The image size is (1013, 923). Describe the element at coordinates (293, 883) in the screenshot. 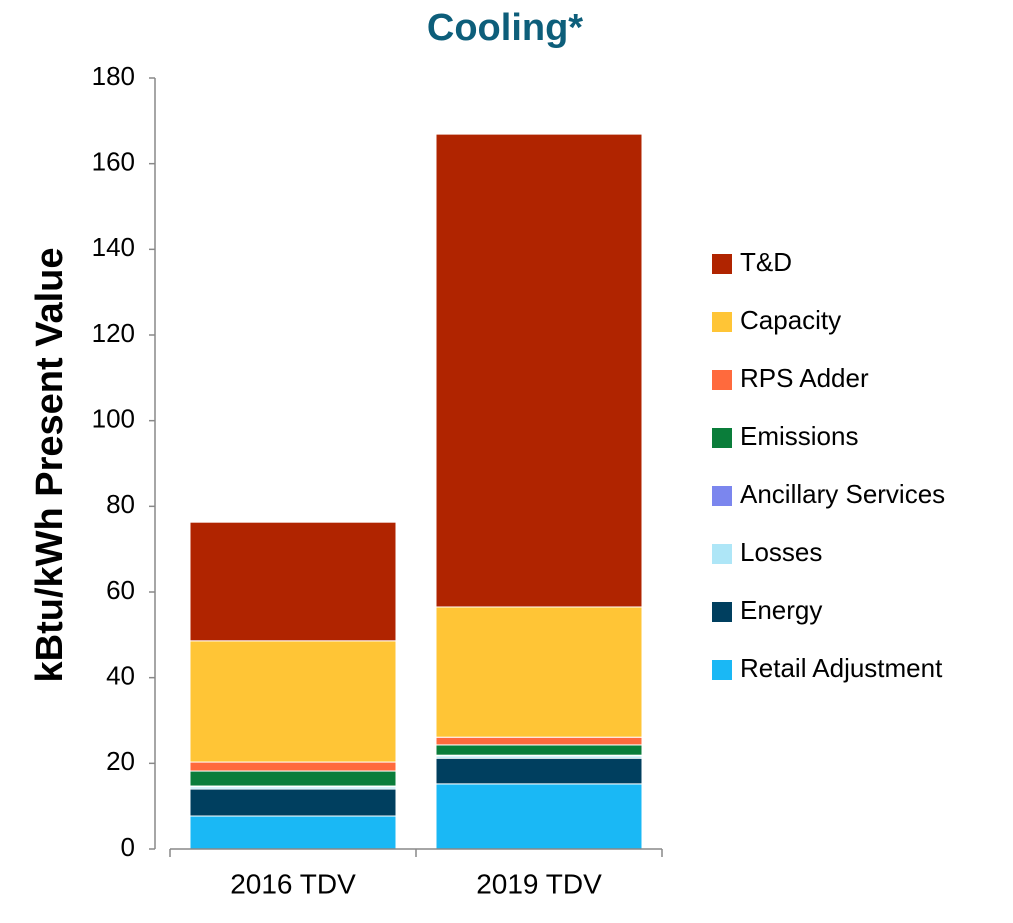

I see `x-tick-label: 2016 TDV` at that location.